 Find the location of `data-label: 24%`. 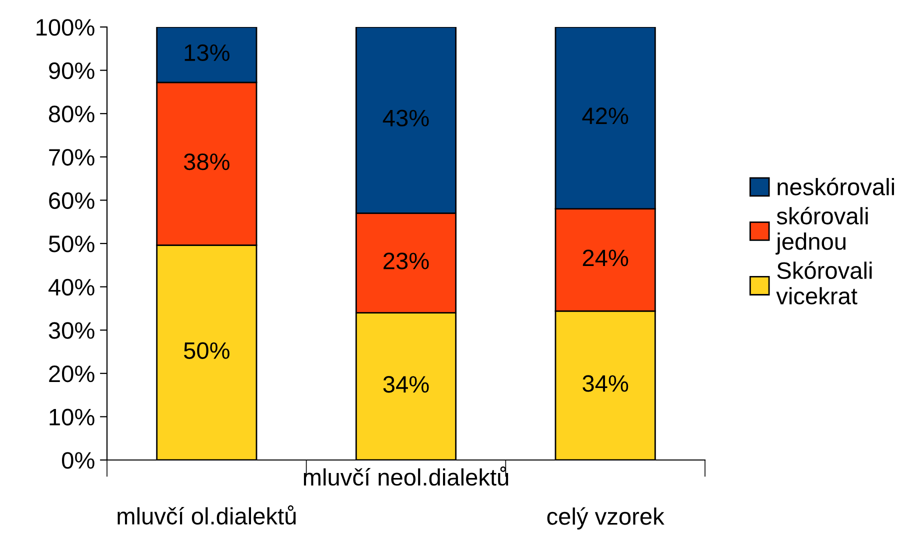

data-label: 24% is located at coordinates (605, 258).